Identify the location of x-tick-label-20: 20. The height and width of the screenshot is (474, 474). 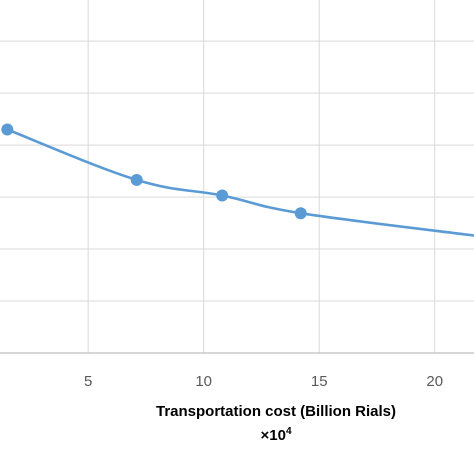
(434, 381).